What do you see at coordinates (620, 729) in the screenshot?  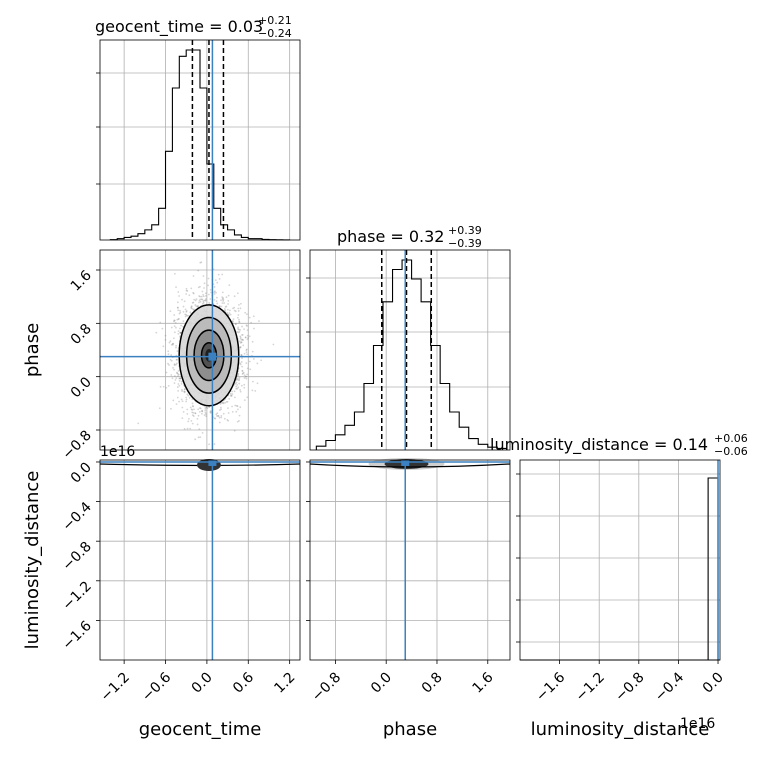 I see `x-axis-label-luminosity-distance: luminosity_distance` at bounding box center [620, 729].